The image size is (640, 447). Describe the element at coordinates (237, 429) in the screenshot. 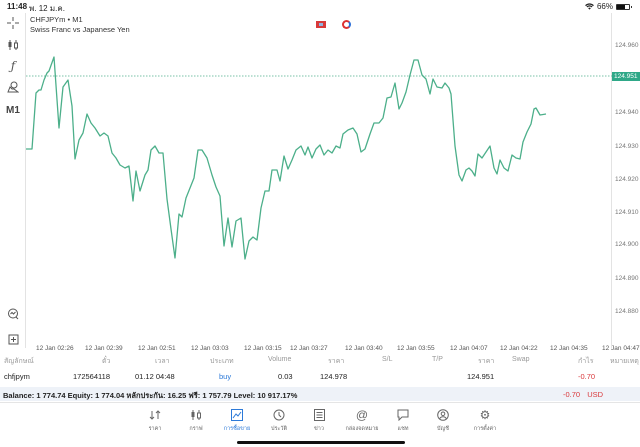

I see `tab-label: การซื้อขาย` at that location.